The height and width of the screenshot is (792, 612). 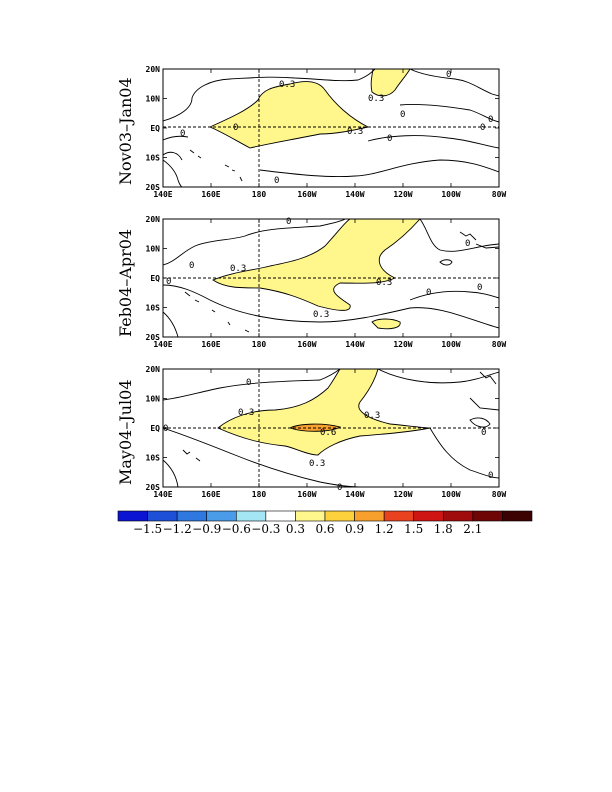 I want to click on colorbar-label: 0.9, so click(x=354, y=529).